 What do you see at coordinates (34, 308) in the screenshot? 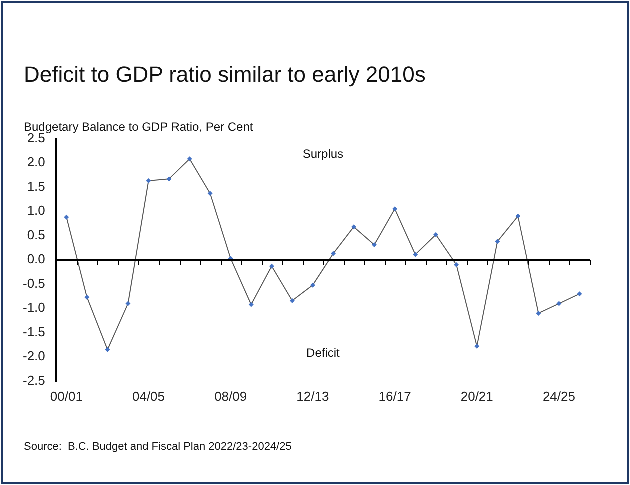
I see `y-tick-label: -1.0` at bounding box center [34, 308].